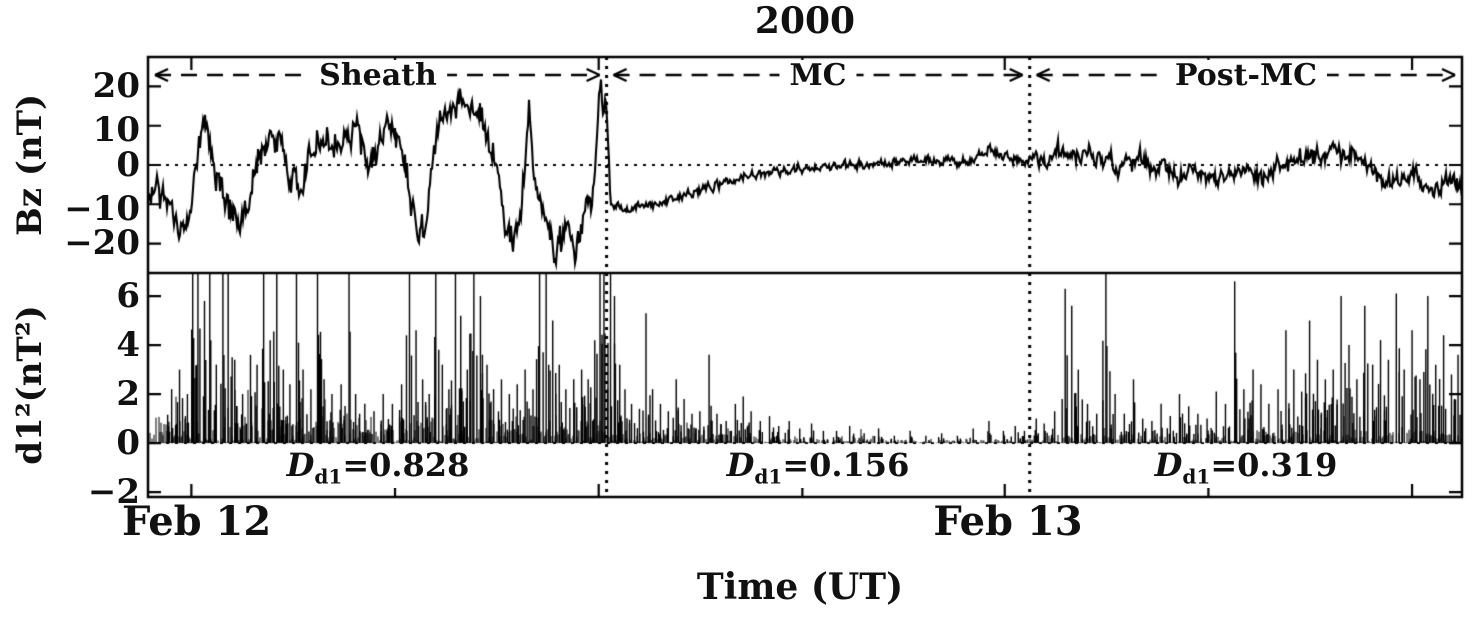 This screenshot has height=625, width=1474. I want to click on y-tick-label: 2, so click(128, 394).